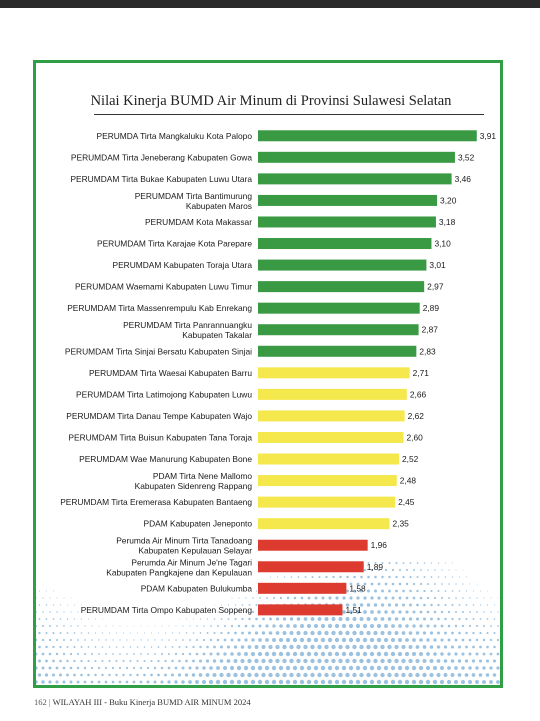 This screenshot has height=721, width=540. Describe the element at coordinates (442, 244) in the screenshot. I see `value-label: 3,10` at that location.